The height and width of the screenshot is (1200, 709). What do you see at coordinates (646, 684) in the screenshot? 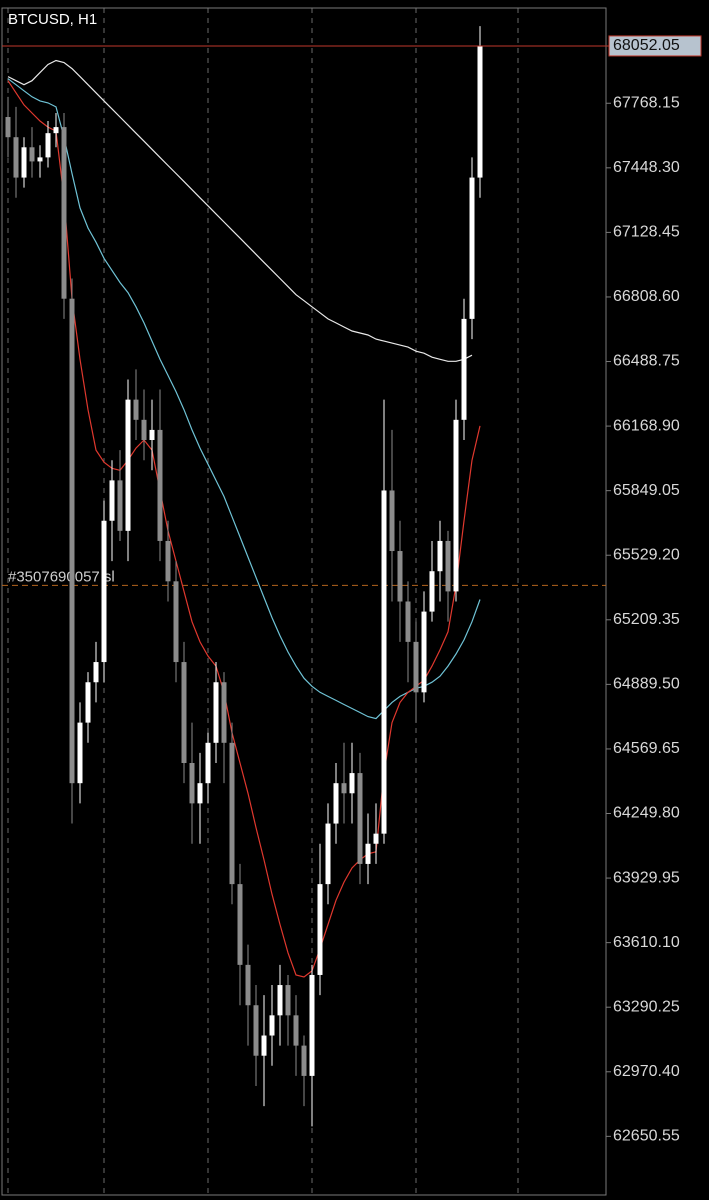
I see `y-tick-label: 64889.50` at bounding box center [646, 684].